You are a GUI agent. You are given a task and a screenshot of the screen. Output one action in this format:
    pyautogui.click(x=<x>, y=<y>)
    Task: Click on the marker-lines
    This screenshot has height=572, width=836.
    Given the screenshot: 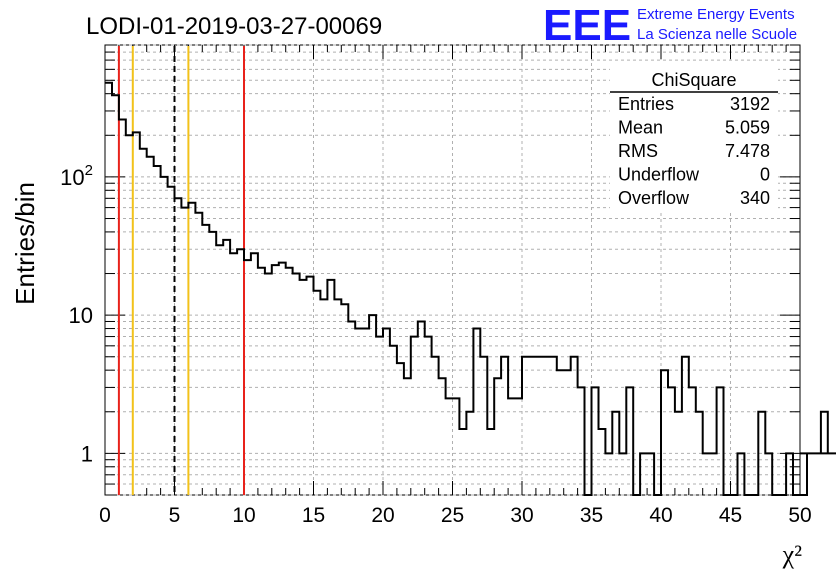 What is the action you would take?
    pyautogui.click(x=181, y=270)
    